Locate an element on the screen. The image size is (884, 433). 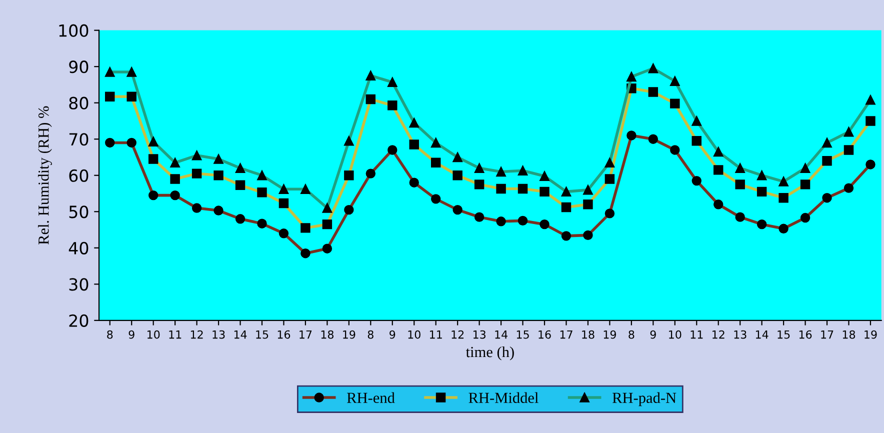
y-tick-label: 70 is located at coordinates (78, 139).